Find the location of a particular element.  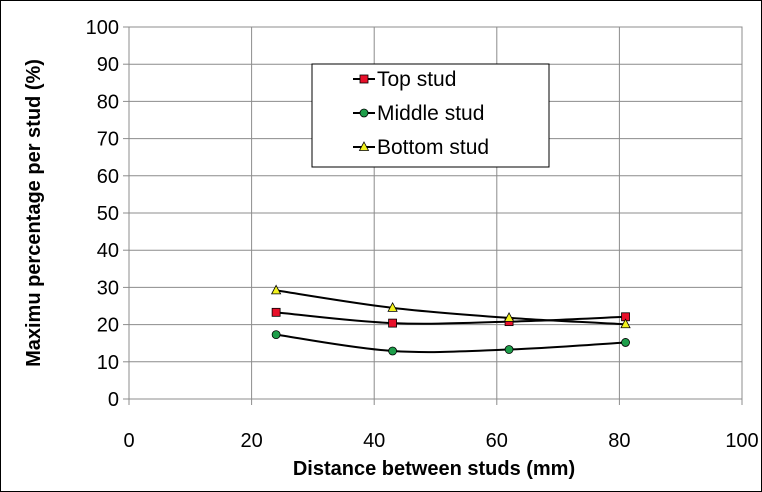

legend-label-middle-stud: Middle stud is located at coordinates (430, 113).